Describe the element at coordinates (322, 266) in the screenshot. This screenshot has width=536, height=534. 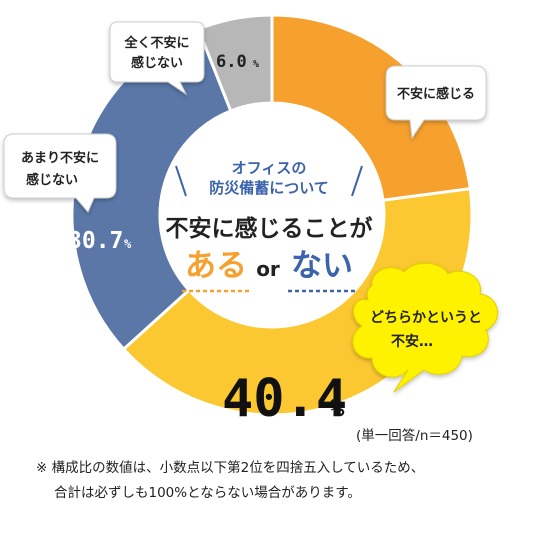
I see `headline-nai: ない` at that location.